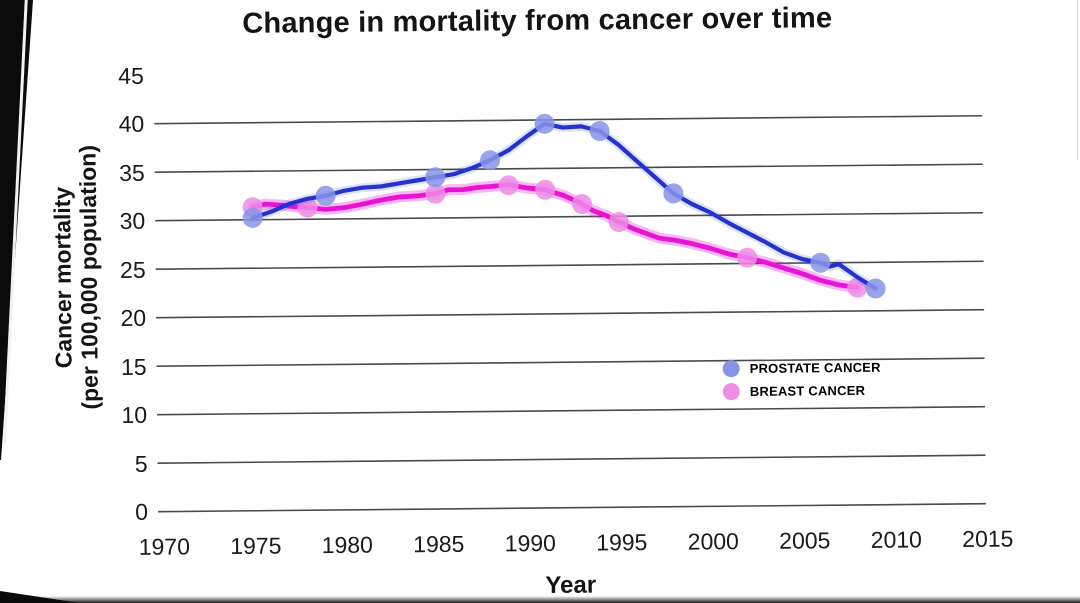 Image resolution: width=1080 pixels, height=603 pixels. What do you see at coordinates (141, 463) in the screenshot?
I see `y-tick-label: 5` at bounding box center [141, 463].